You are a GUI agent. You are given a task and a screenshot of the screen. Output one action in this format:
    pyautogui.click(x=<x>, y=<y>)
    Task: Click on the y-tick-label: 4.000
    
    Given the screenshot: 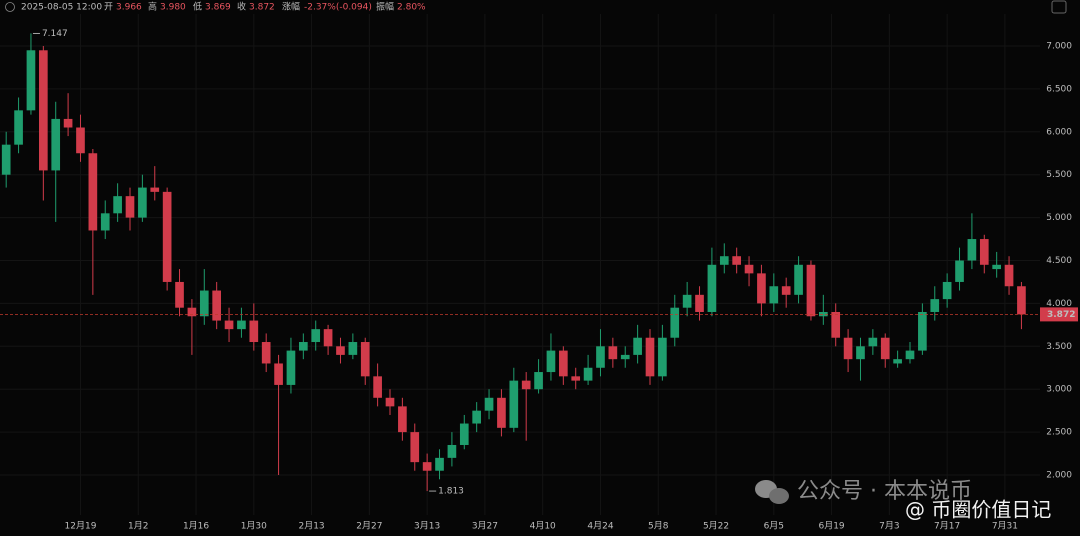 What is the action you would take?
    pyautogui.click(x=1059, y=304)
    